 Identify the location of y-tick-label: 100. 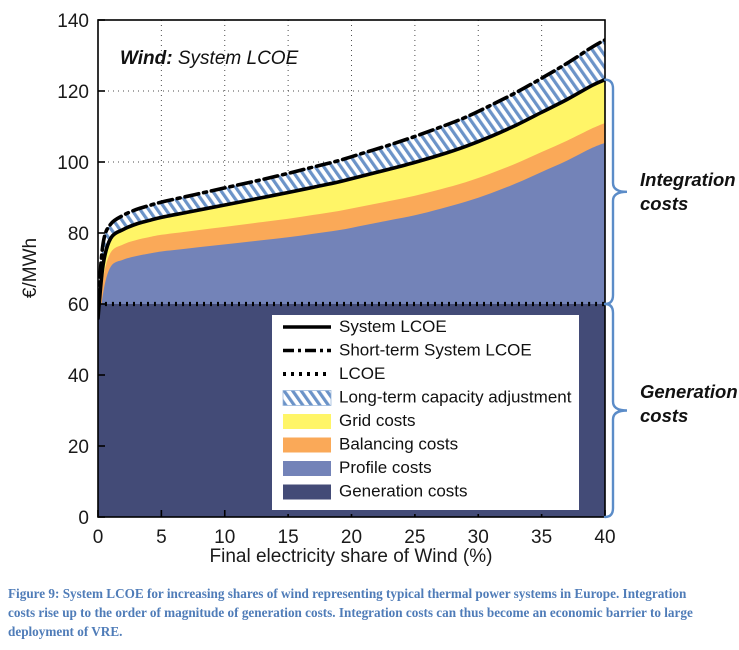
(73, 163).